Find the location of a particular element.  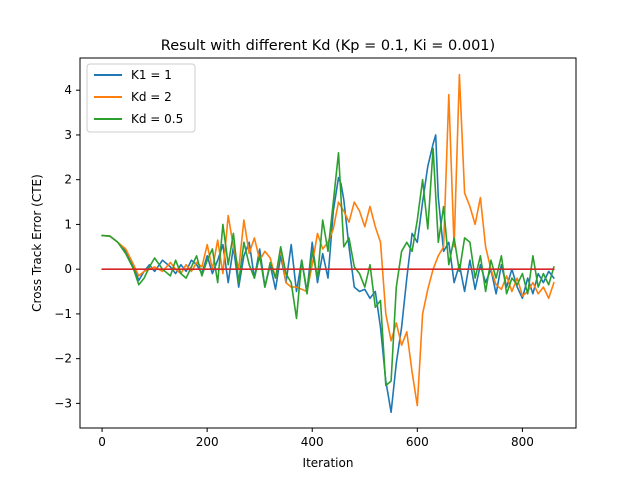

legend-label: K1 = 1 is located at coordinates (151, 75).